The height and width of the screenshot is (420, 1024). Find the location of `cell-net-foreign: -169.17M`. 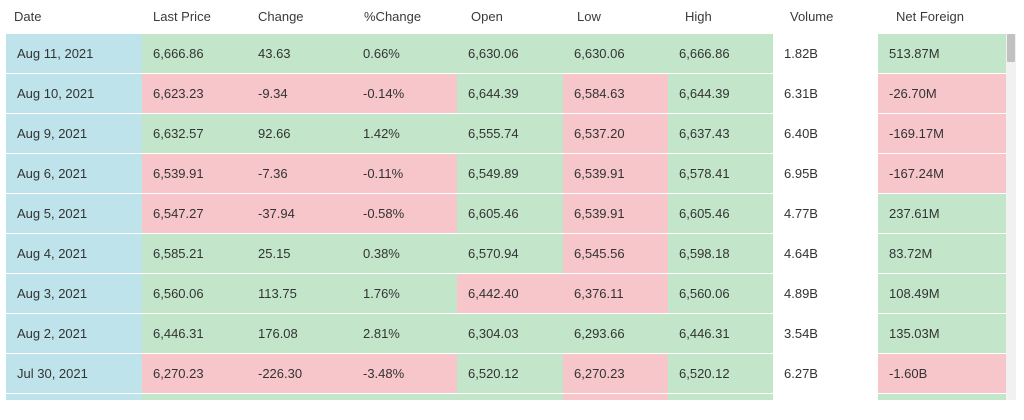

cell-net-foreign: -169.17M is located at coordinates (942, 133).